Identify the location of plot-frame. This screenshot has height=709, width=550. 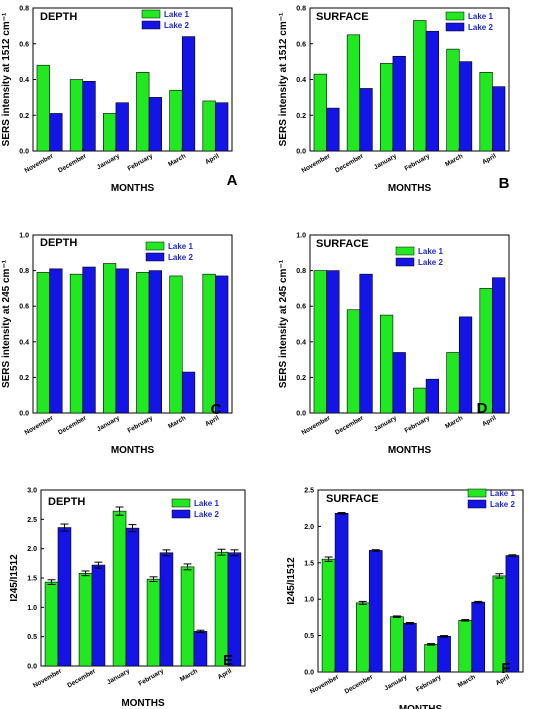
(132, 79).